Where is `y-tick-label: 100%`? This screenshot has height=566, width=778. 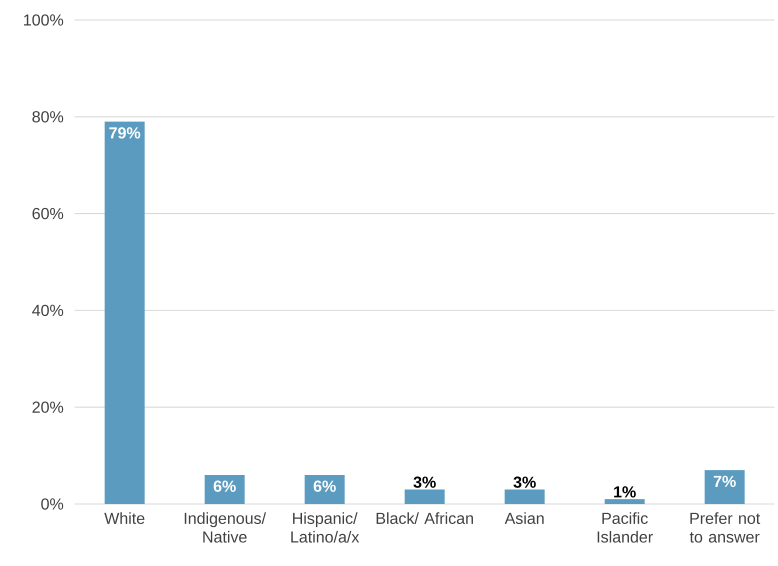 y-tick-label: 100% is located at coordinates (44, 20).